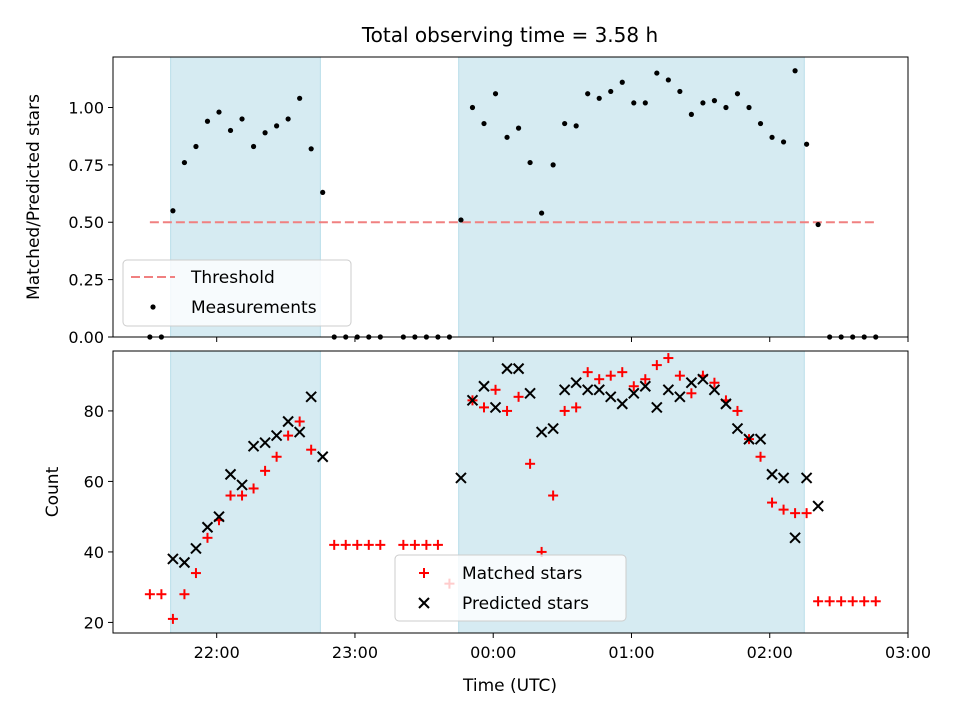 The height and width of the screenshot is (720, 960). Describe the element at coordinates (522, 574) in the screenshot. I see `legend-label-matched: Matched stars` at that location.